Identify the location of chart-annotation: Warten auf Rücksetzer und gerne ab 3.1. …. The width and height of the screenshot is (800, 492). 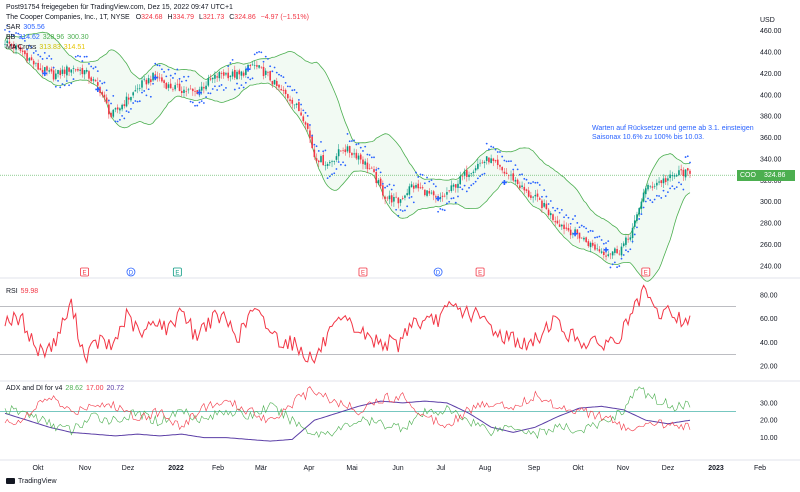
(673, 133).